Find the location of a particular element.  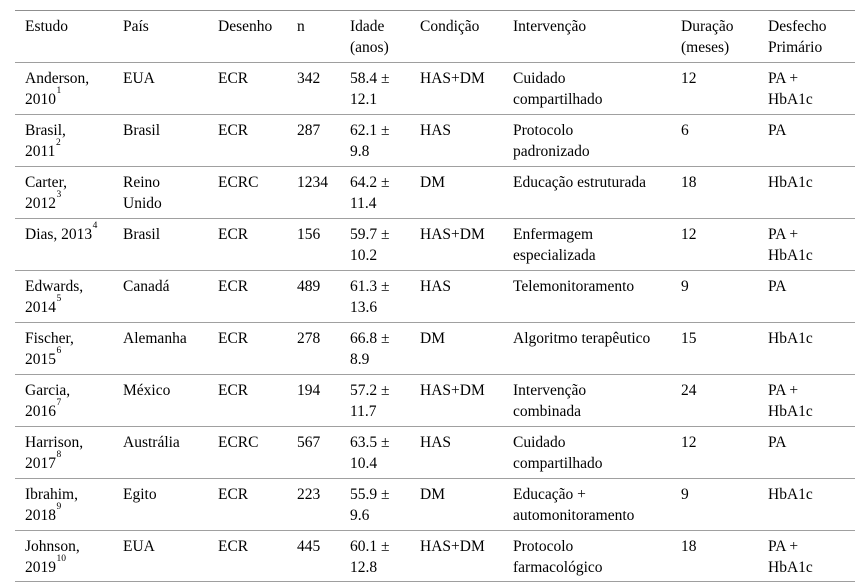

cell-estudo: Dias, 20134 is located at coordinates (69, 245).